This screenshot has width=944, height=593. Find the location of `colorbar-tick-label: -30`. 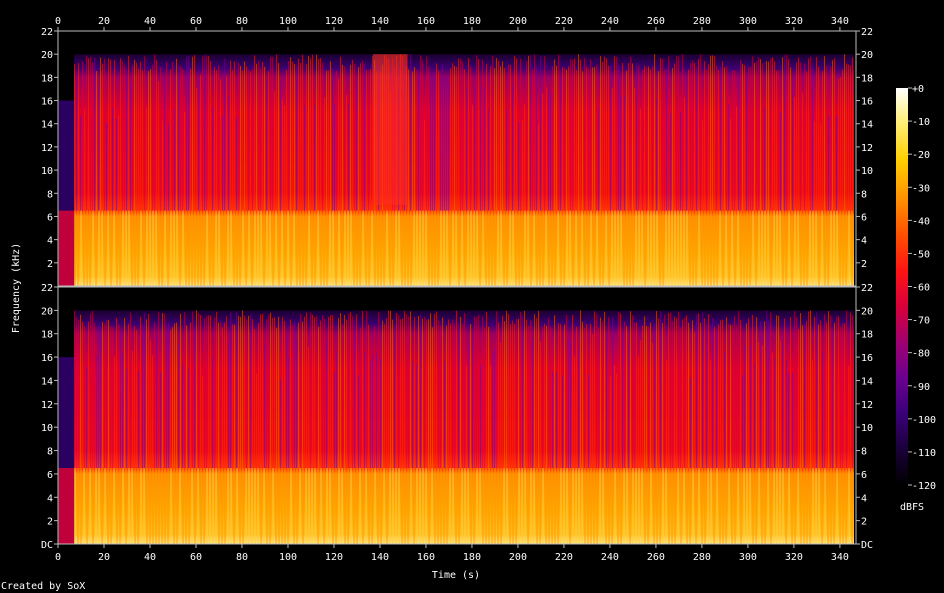

colorbar-tick-label: -30 is located at coordinates (921, 188).